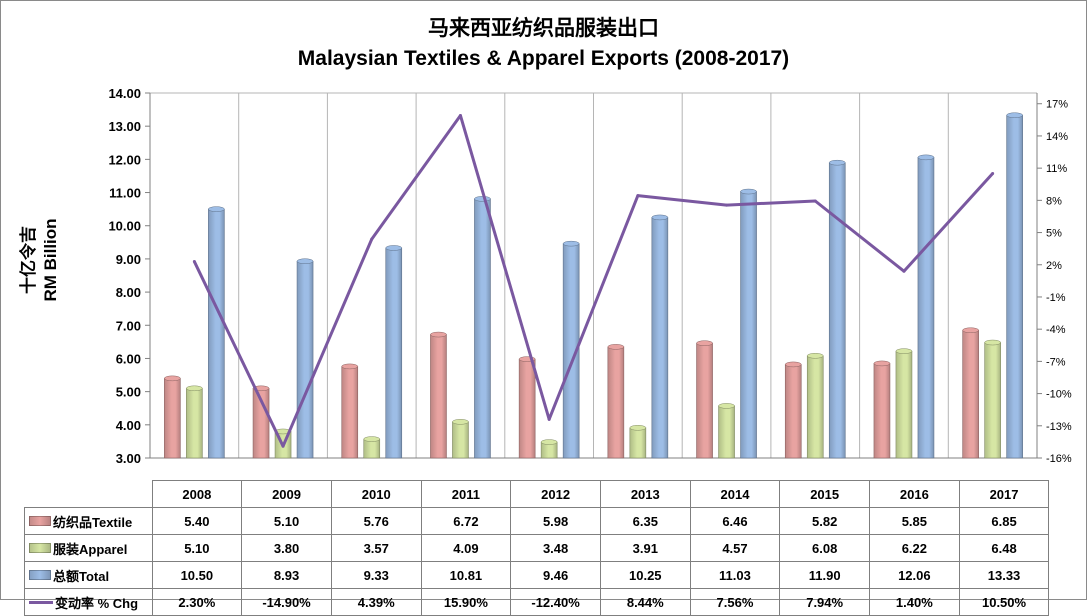 The image size is (1087, 616). I want to click on bar-cap-apparel-2014, so click(726, 406).